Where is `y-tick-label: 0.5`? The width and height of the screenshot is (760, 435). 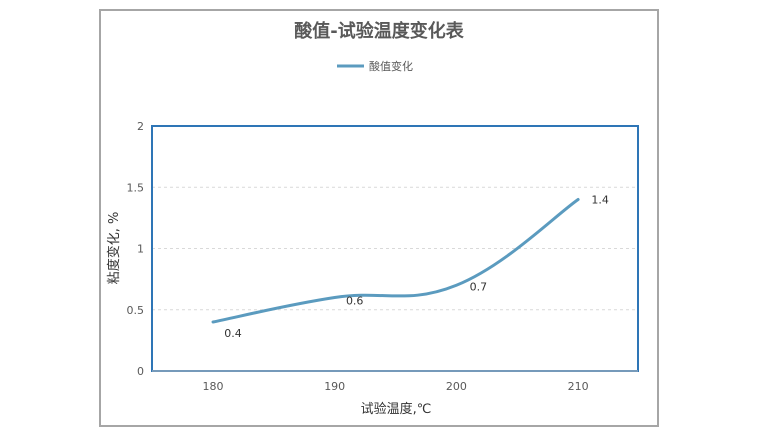
y-tick-label: 0.5 is located at coordinates (136, 310).